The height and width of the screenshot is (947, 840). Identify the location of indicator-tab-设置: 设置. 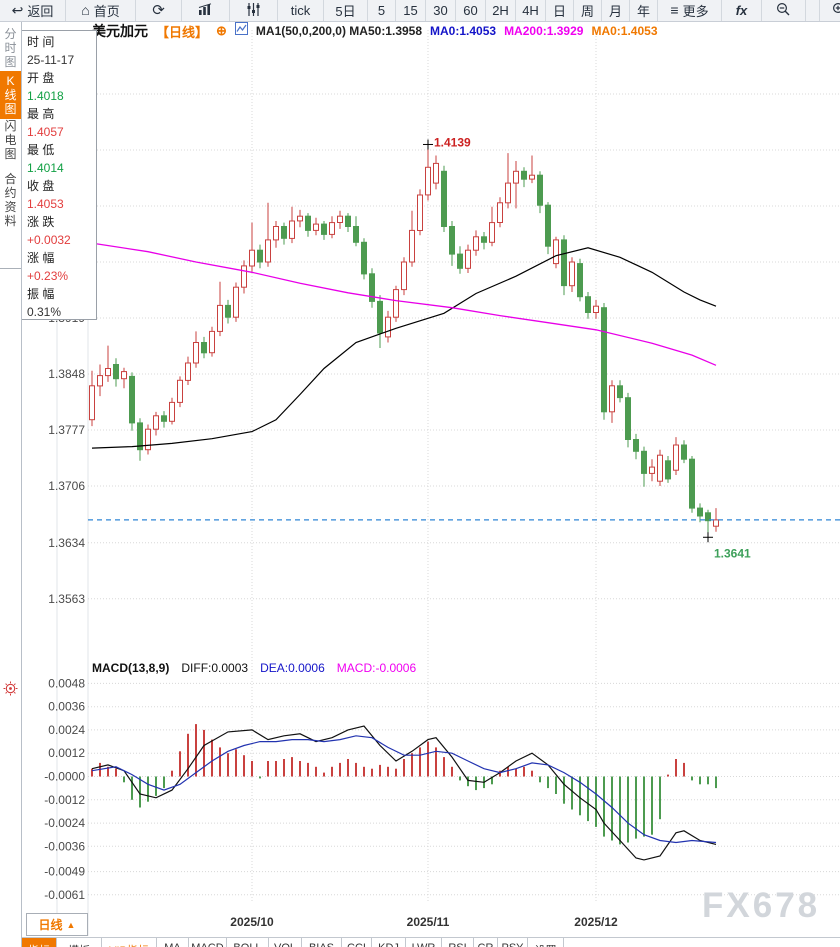
(546, 942).